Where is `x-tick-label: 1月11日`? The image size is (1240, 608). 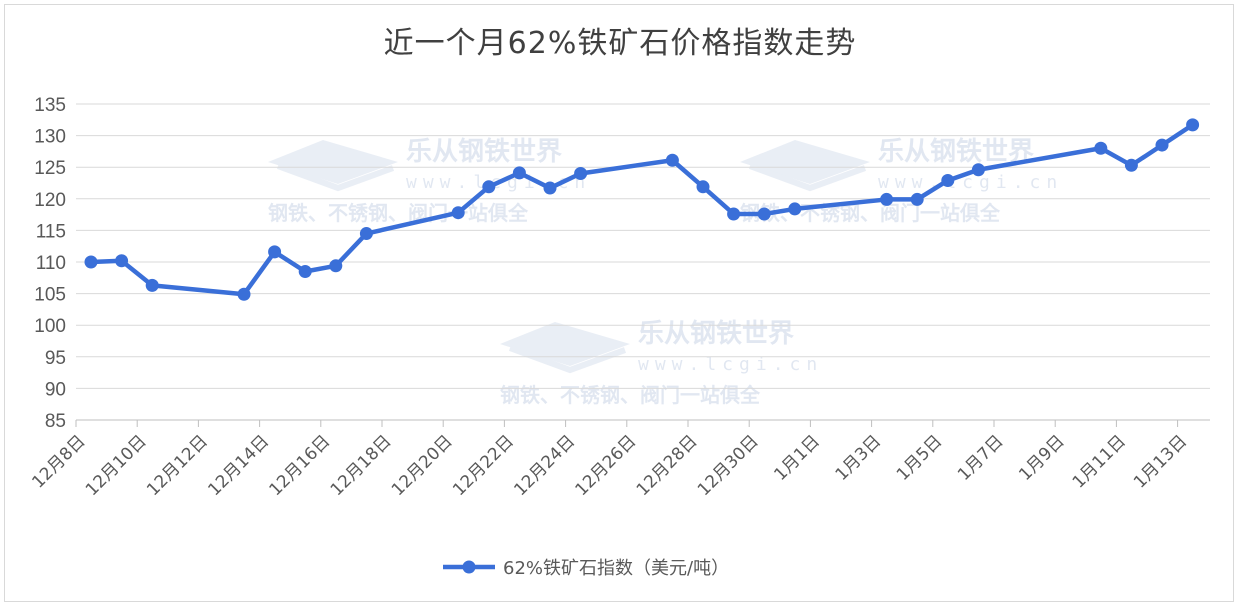
x-tick-label: 1月11日 is located at coordinates (1099, 461).